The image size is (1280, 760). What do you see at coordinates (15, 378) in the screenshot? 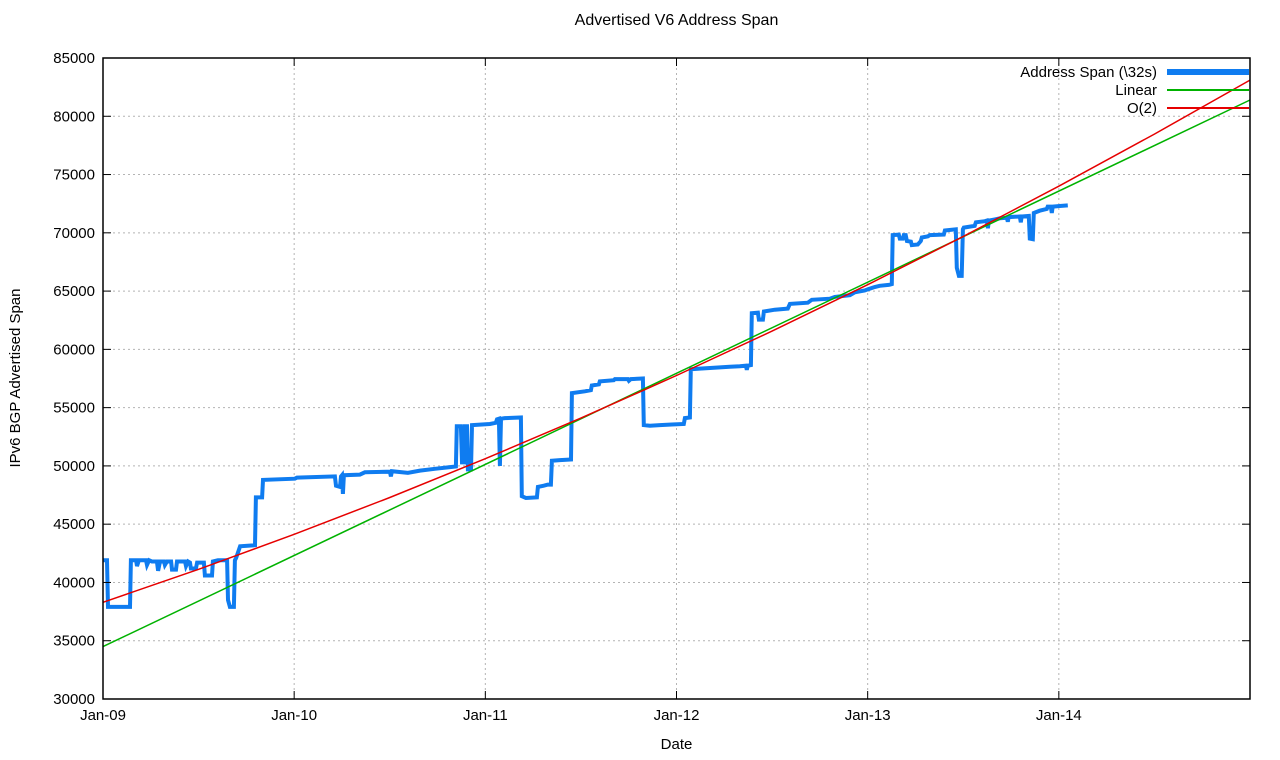
I see `y-axis-title: IPv6 BGP Advertised Span` at bounding box center [15, 378].